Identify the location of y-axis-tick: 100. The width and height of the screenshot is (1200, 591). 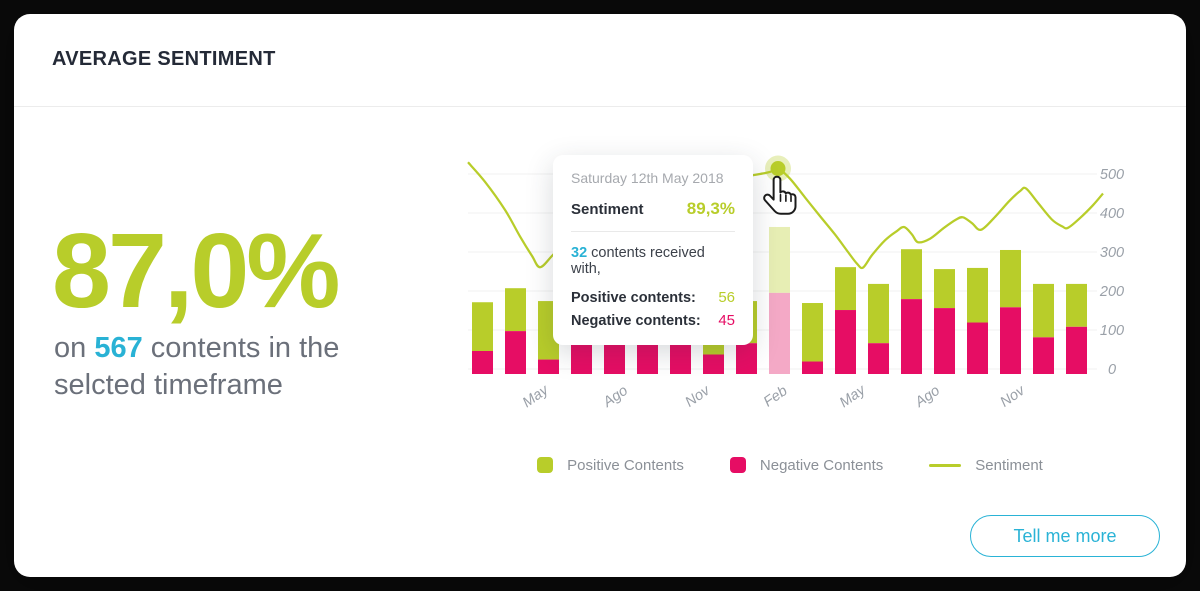
(1112, 331).